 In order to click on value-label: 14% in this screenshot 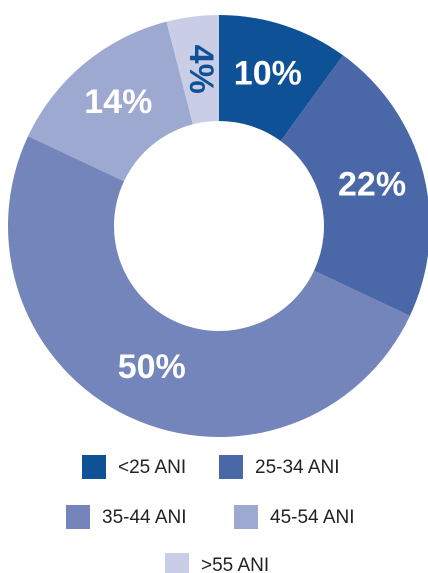, I will do `click(118, 102)`.